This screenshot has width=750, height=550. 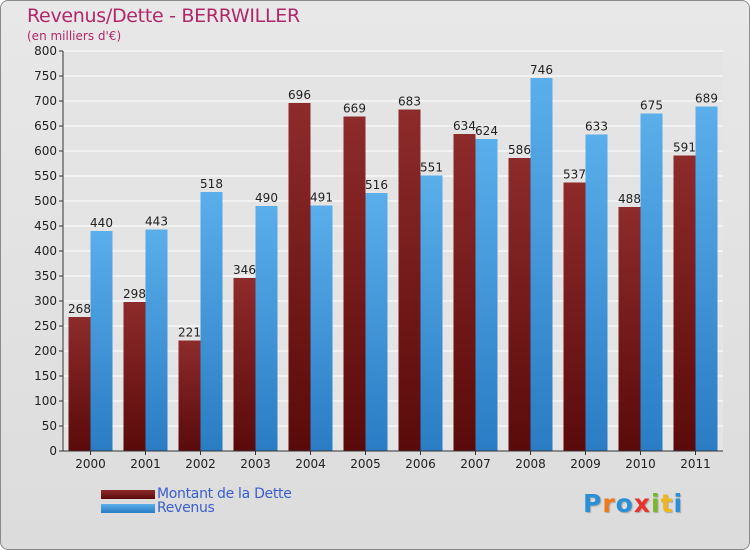 What do you see at coordinates (224, 494) in the screenshot?
I see `legend-label-dette: Montant de la Dette` at bounding box center [224, 494].